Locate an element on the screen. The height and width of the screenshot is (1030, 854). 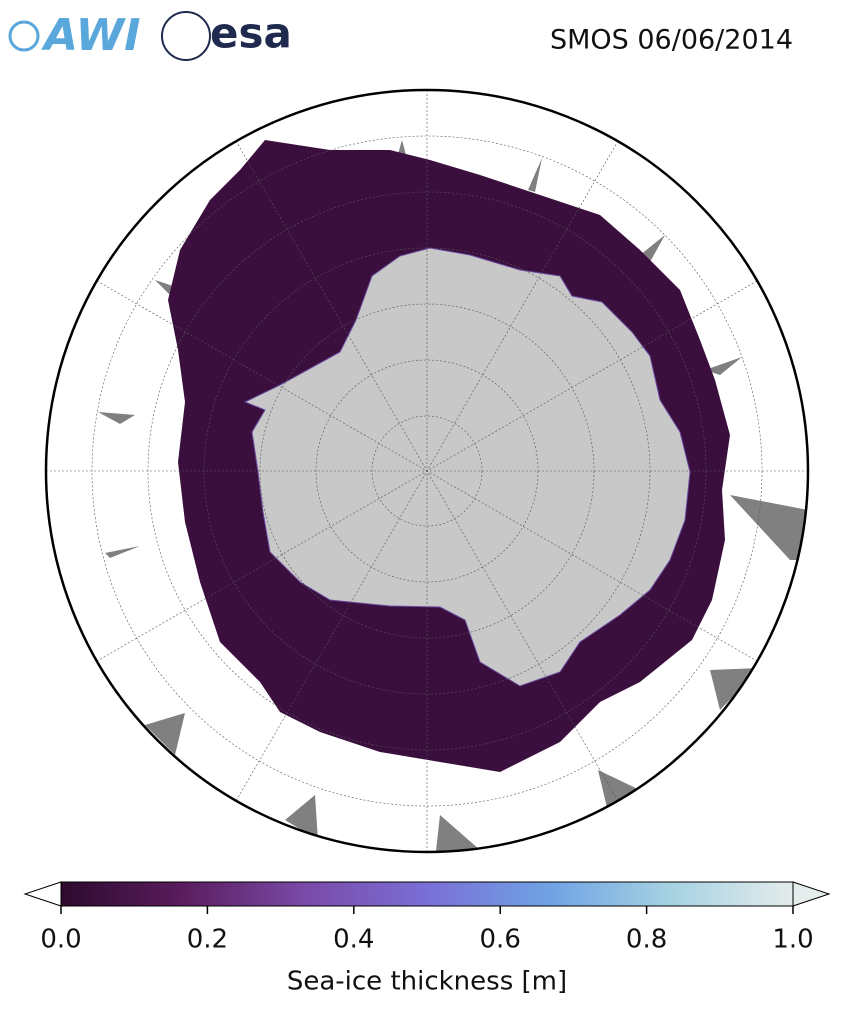
colorbar-tick-label: 0.0 is located at coordinates (60, 940).